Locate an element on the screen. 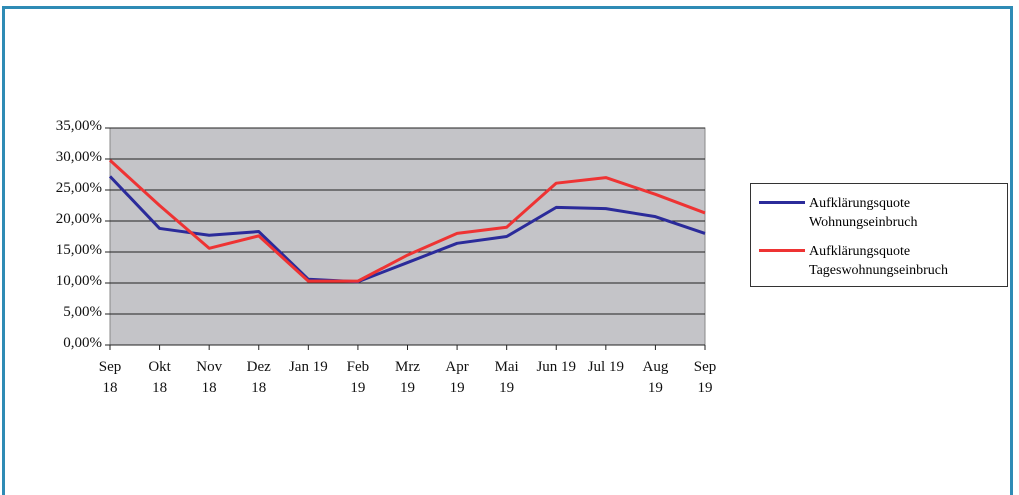  y-tick-label: 0,00% is located at coordinates (82, 343).